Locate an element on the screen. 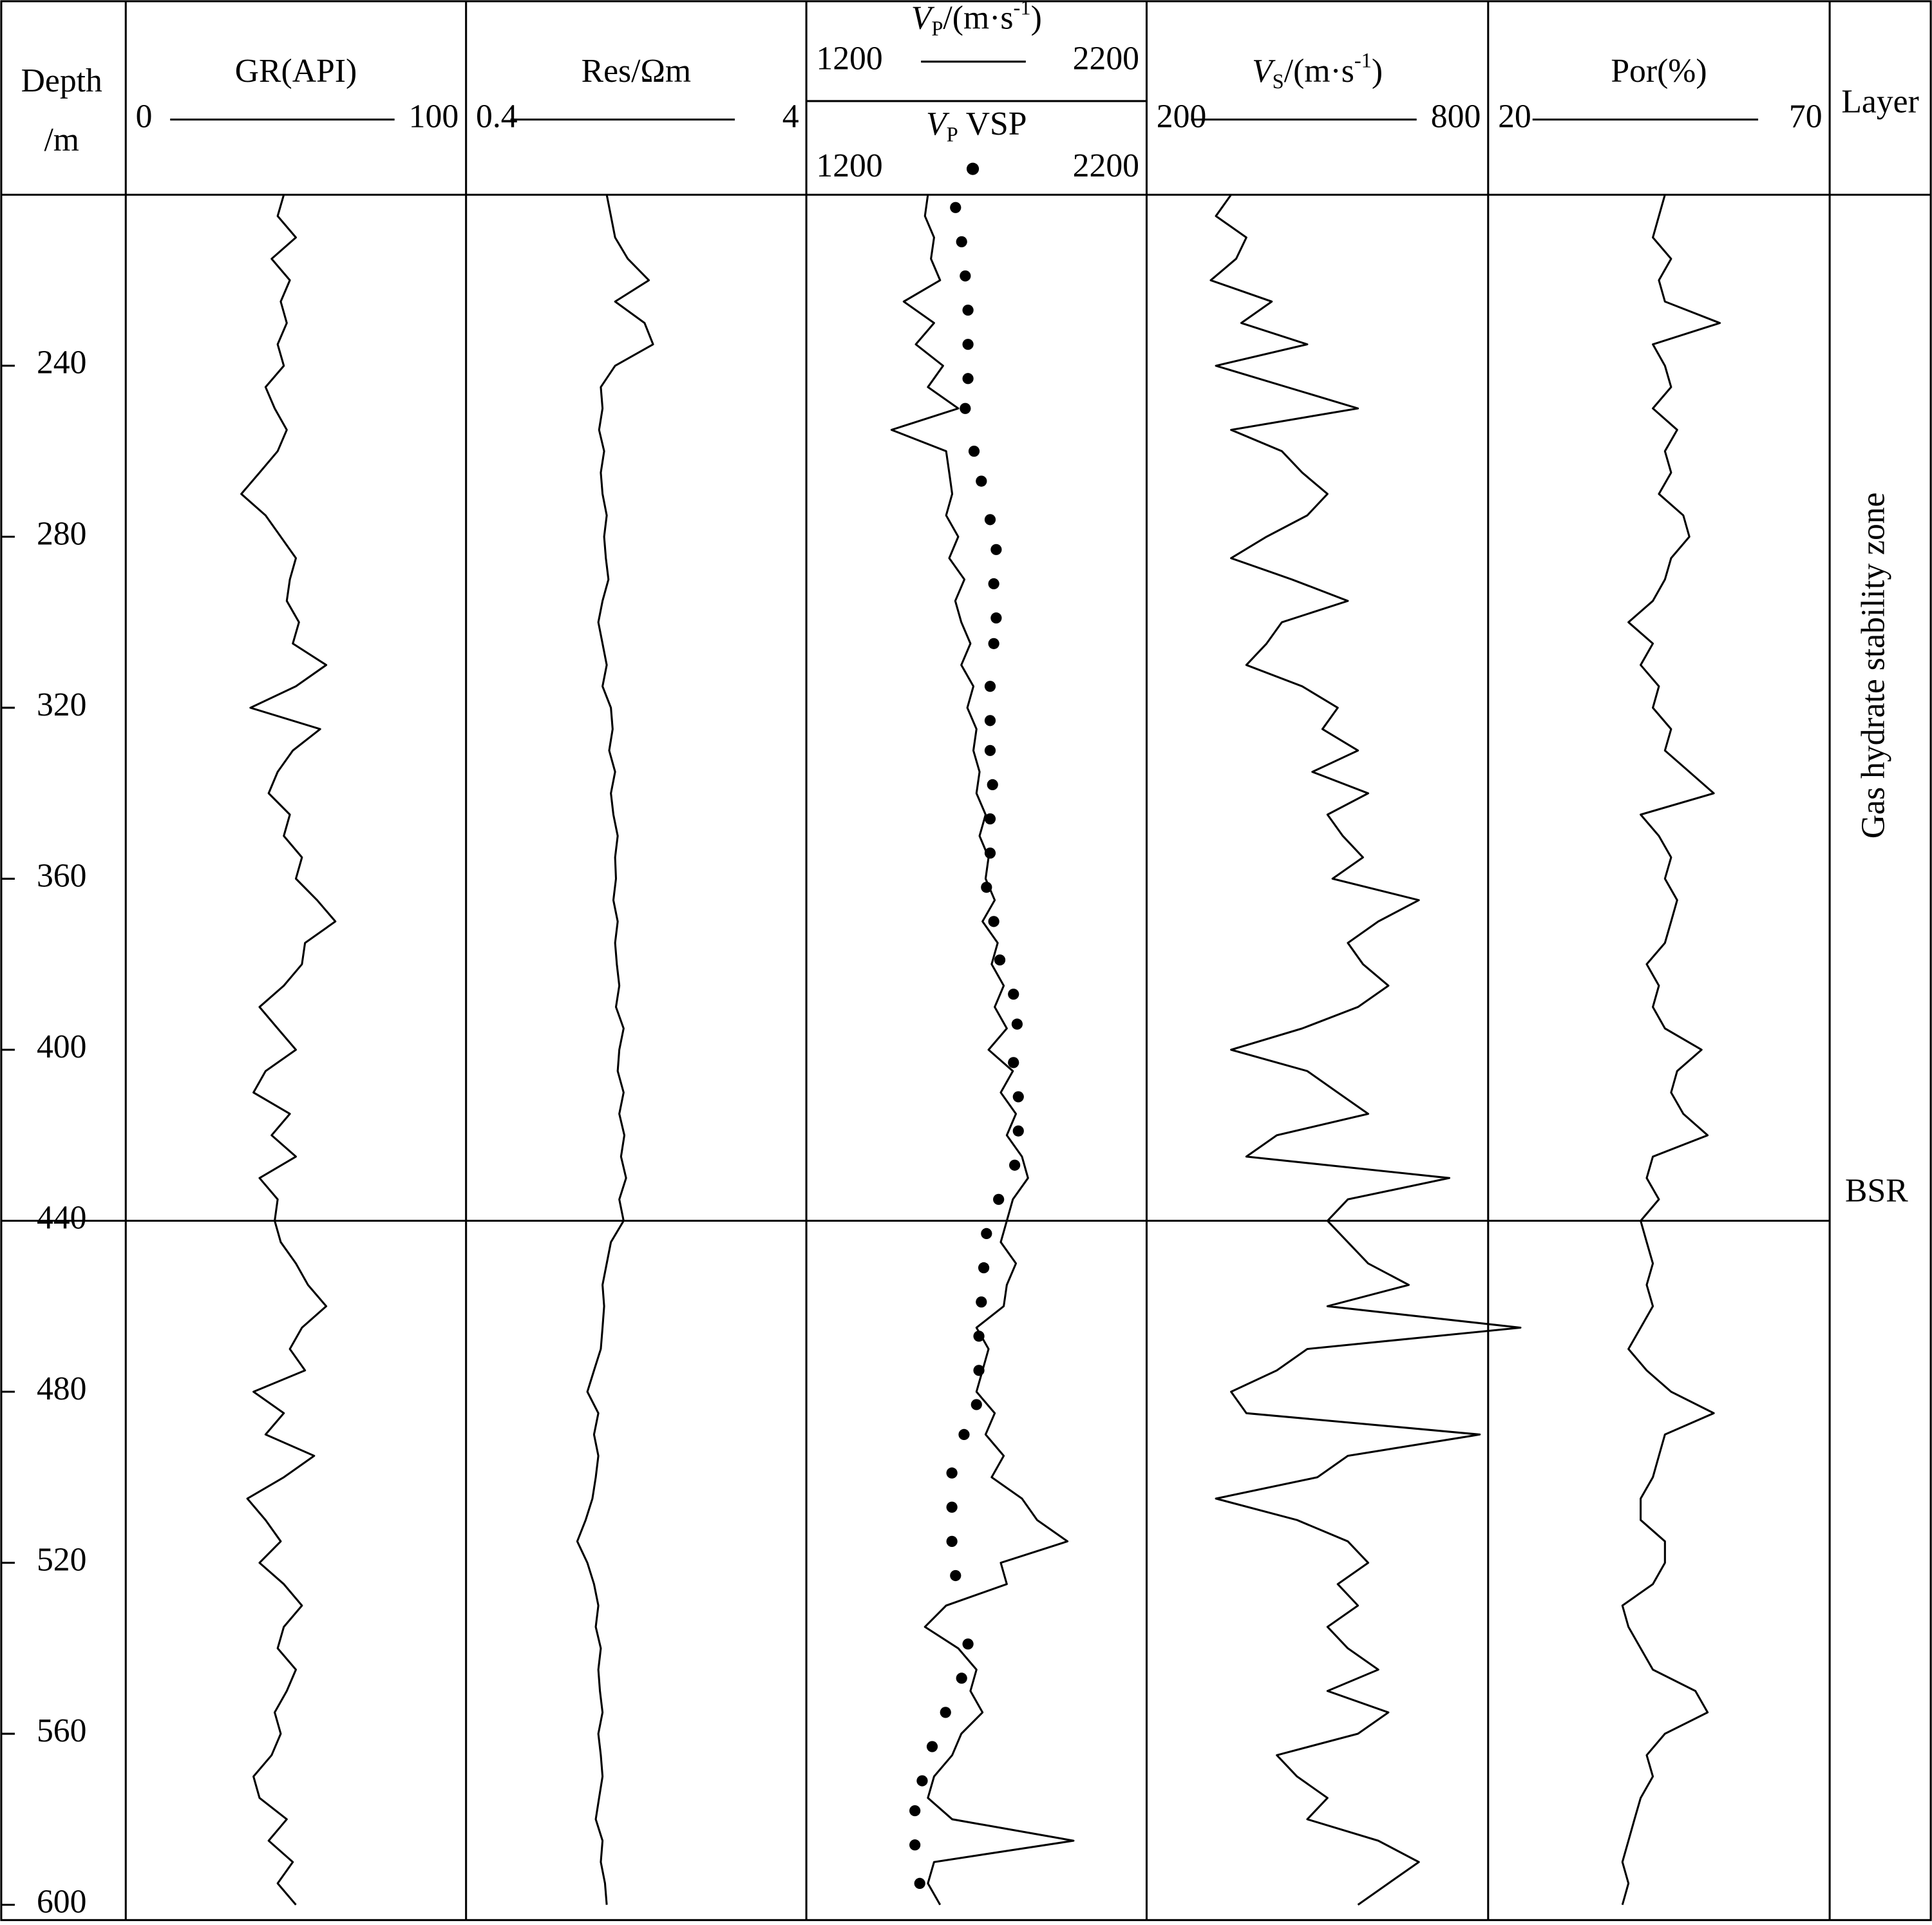  track-label: VS/(m·s-1) is located at coordinates (1318, 72).